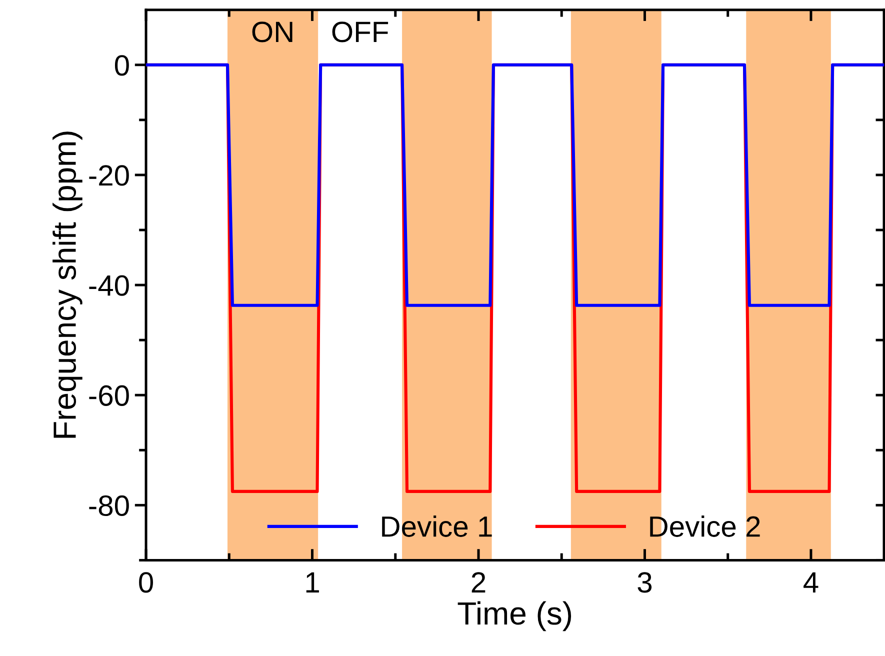 The height and width of the screenshot is (656, 885). I want to click on legend-label: Device 2, so click(705, 526).